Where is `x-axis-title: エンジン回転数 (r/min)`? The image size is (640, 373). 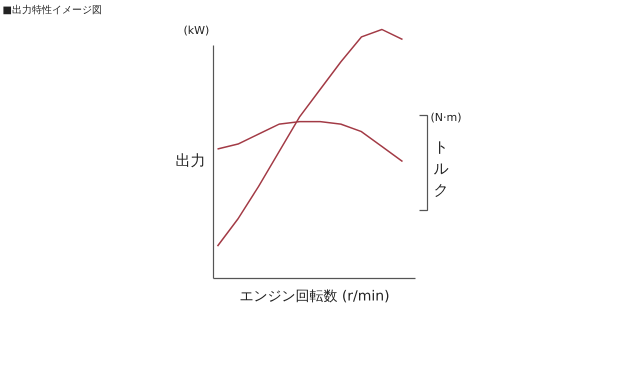
x-axis-title: エンジン回転数 (r/min) is located at coordinates (314, 296).